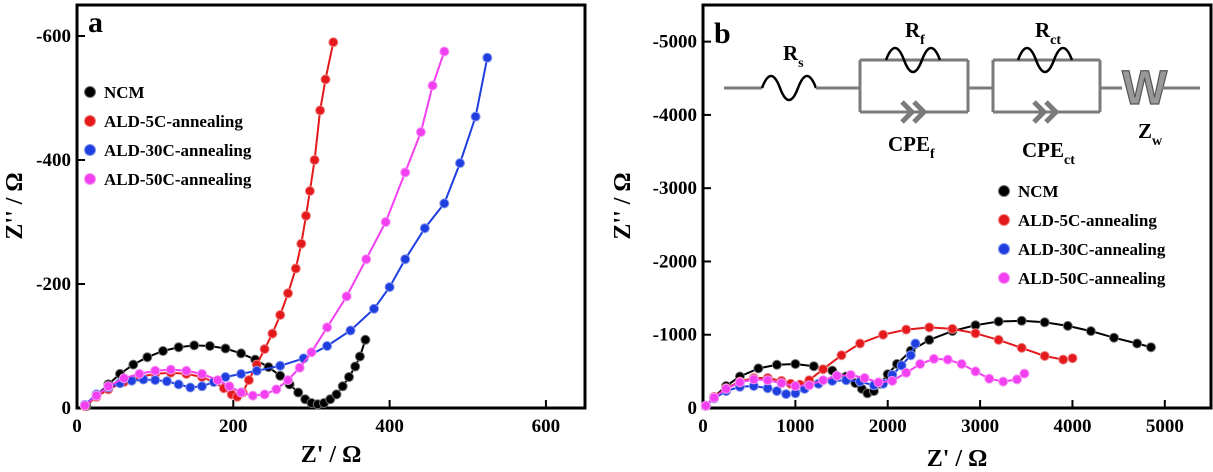 The width and height of the screenshot is (1213, 472). Describe the element at coordinates (675, 42) in the screenshot. I see `y-tick-label: -5000` at that location.